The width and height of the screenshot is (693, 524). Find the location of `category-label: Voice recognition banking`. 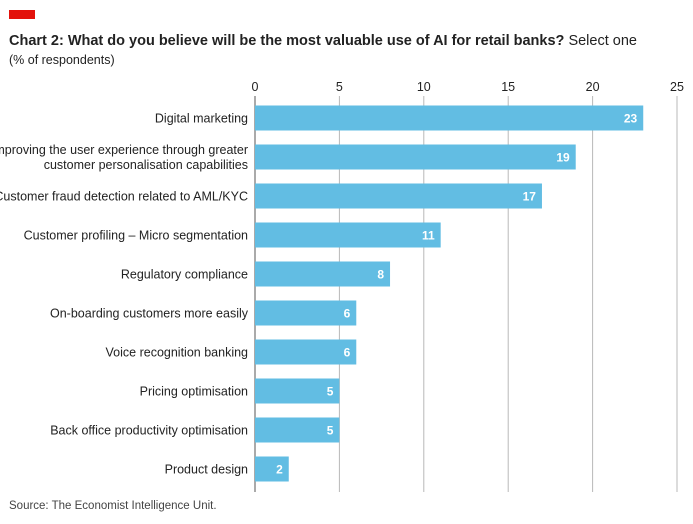

category-label: Voice recognition banking is located at coordinates (177, 353).